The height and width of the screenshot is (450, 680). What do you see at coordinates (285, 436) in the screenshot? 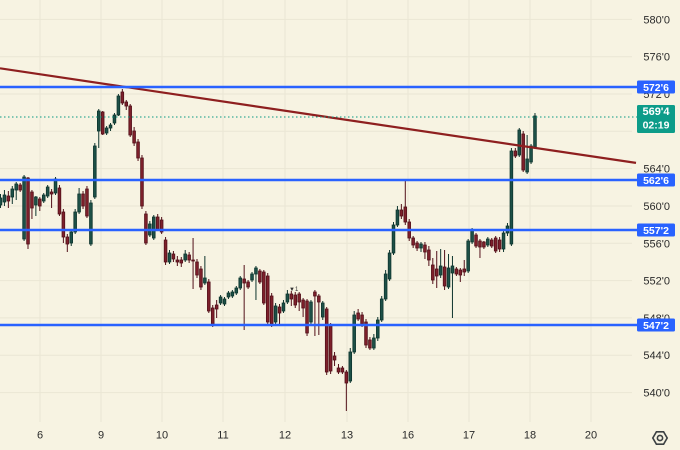
I see `svg-text: 12` at bounding box center [285, 436].